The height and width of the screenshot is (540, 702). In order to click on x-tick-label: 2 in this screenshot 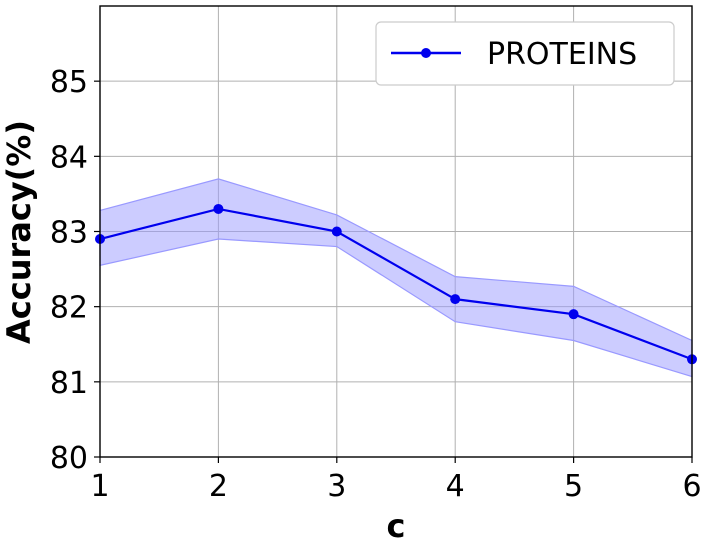, I will do `click(218, 486)`.